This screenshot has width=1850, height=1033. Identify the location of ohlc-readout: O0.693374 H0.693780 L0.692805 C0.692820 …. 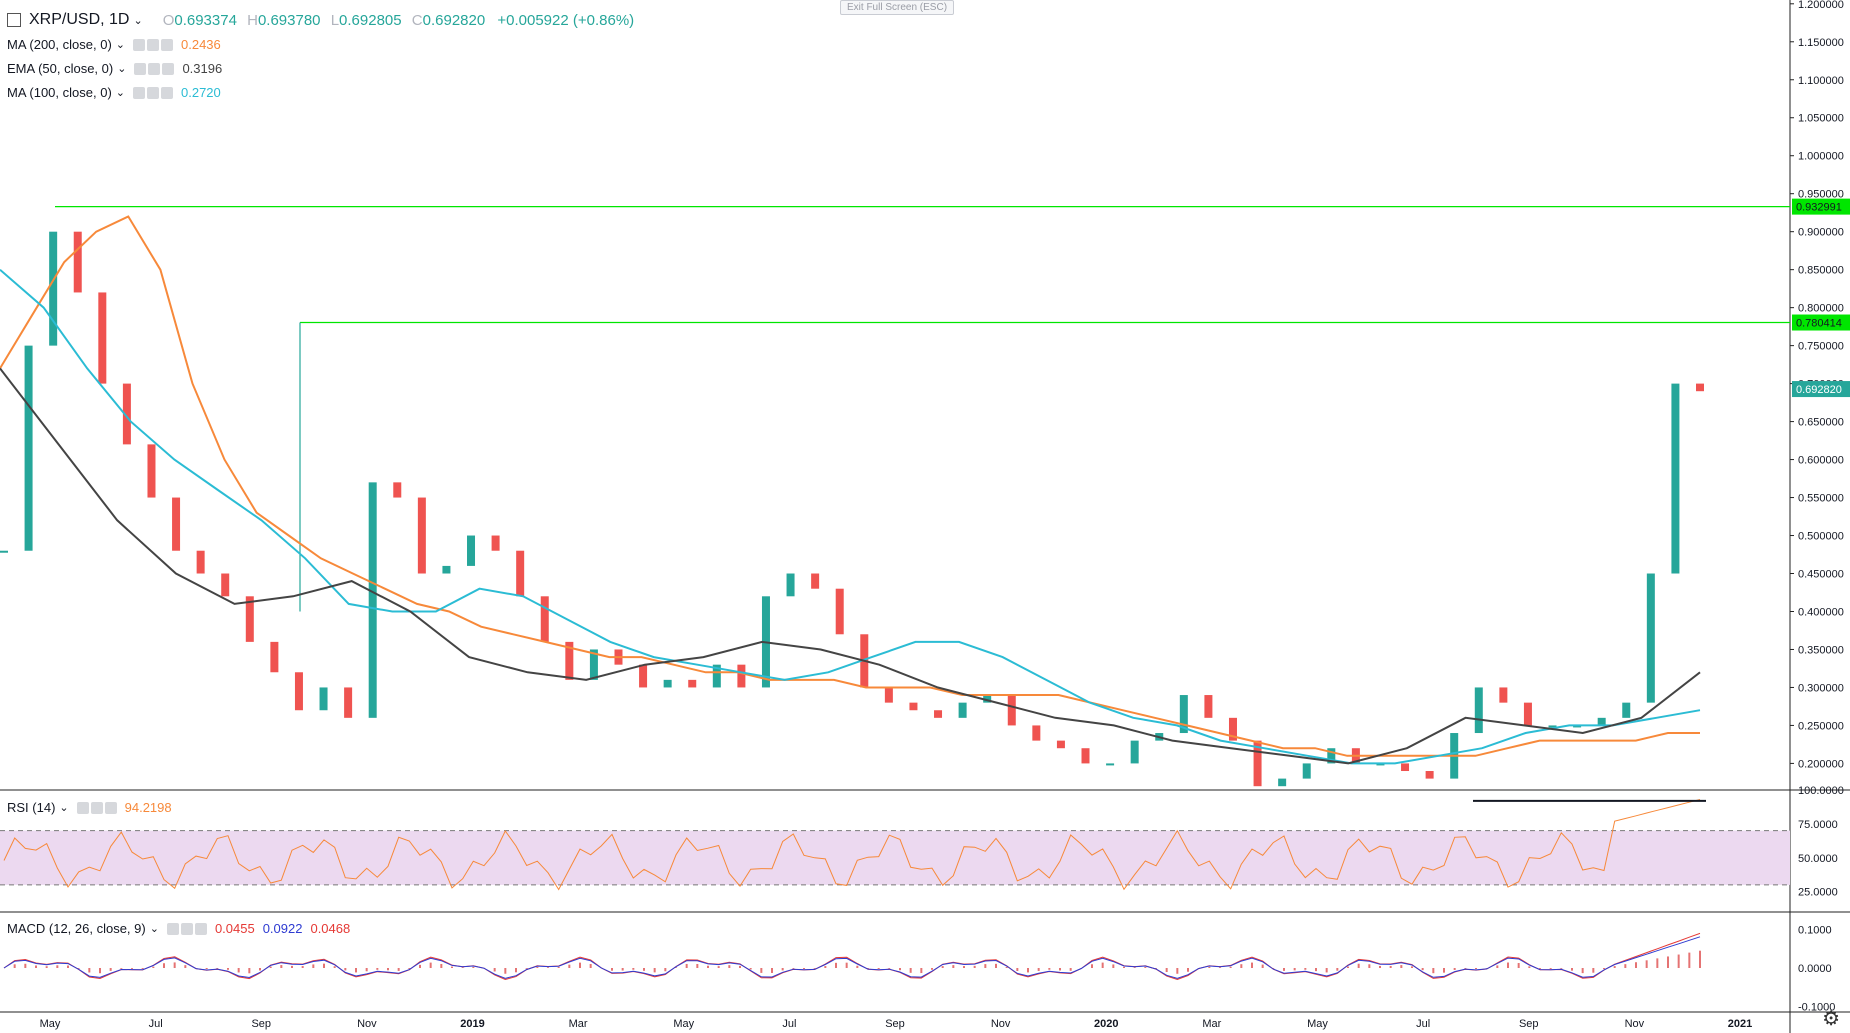
(398, 20).